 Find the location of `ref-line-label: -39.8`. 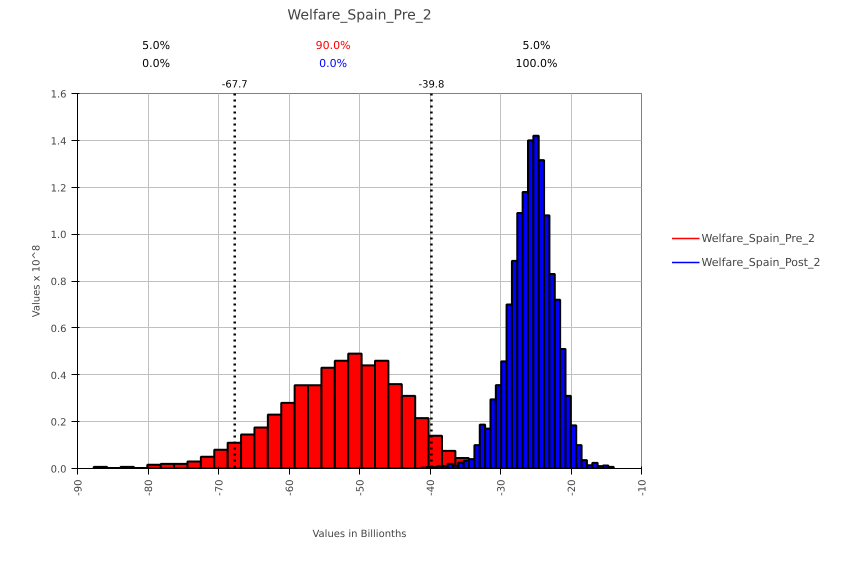

ref-line-label: -39.8 is located at coordinates (431, 84).